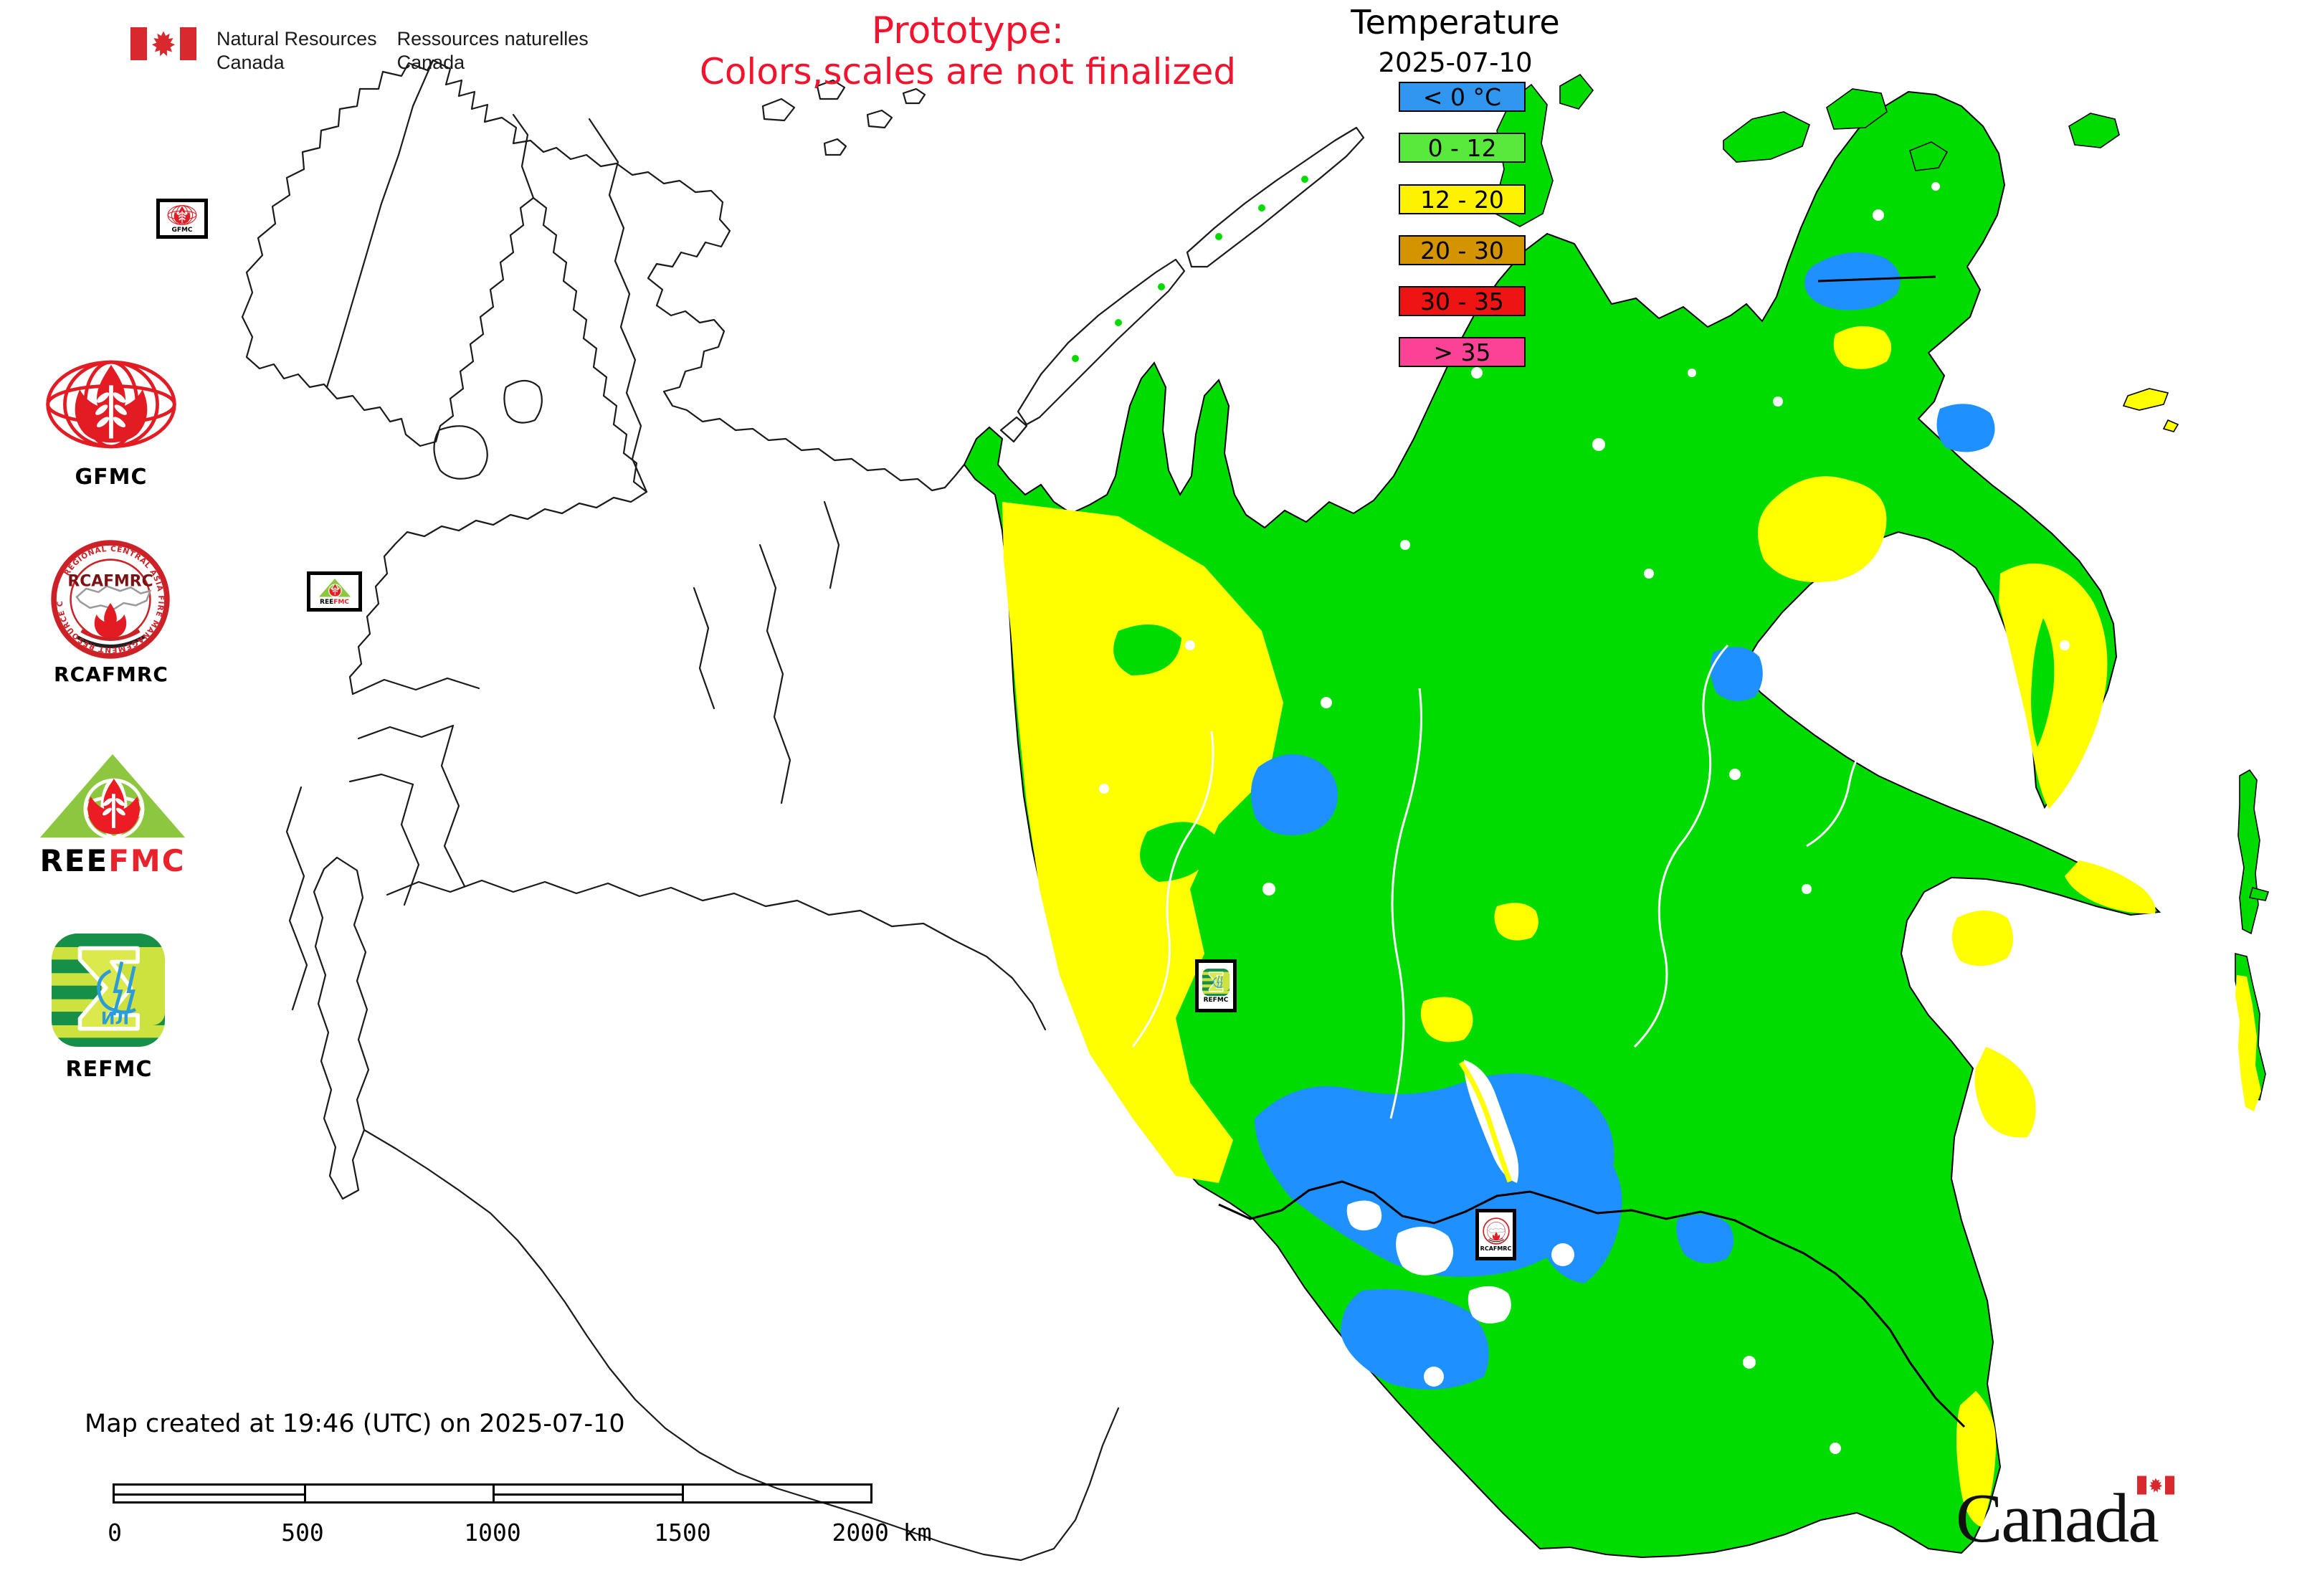 The image size is (2302, 1596). I want to click on scale-tick-0: 0, so click(115, 1533).